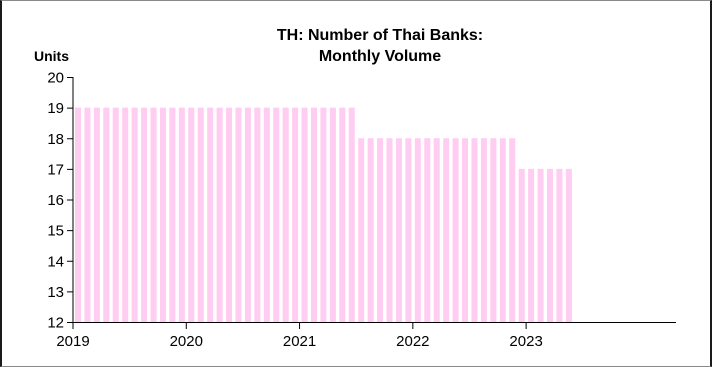  What do you see at coordinates (55, 323) in the screenshot?
I see `y-tick-label-12: 12` at bounding box center [55, 323].